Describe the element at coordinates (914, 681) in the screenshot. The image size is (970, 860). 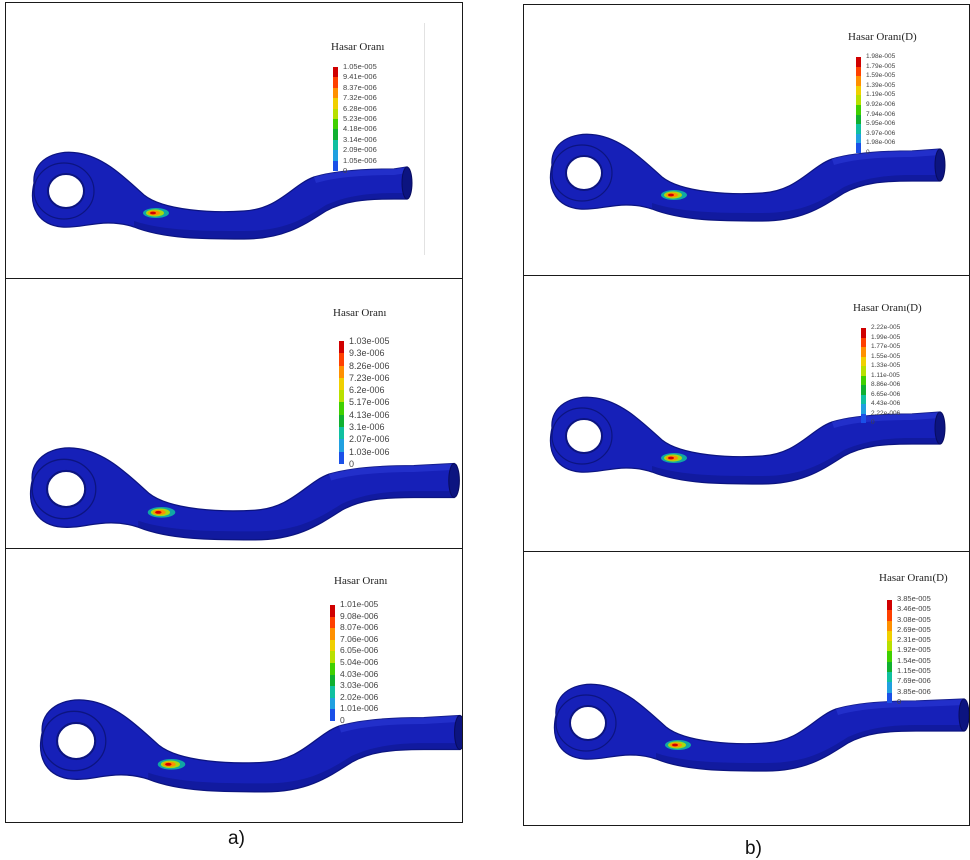
I see `legend-label: 7.69e-006` at that location.